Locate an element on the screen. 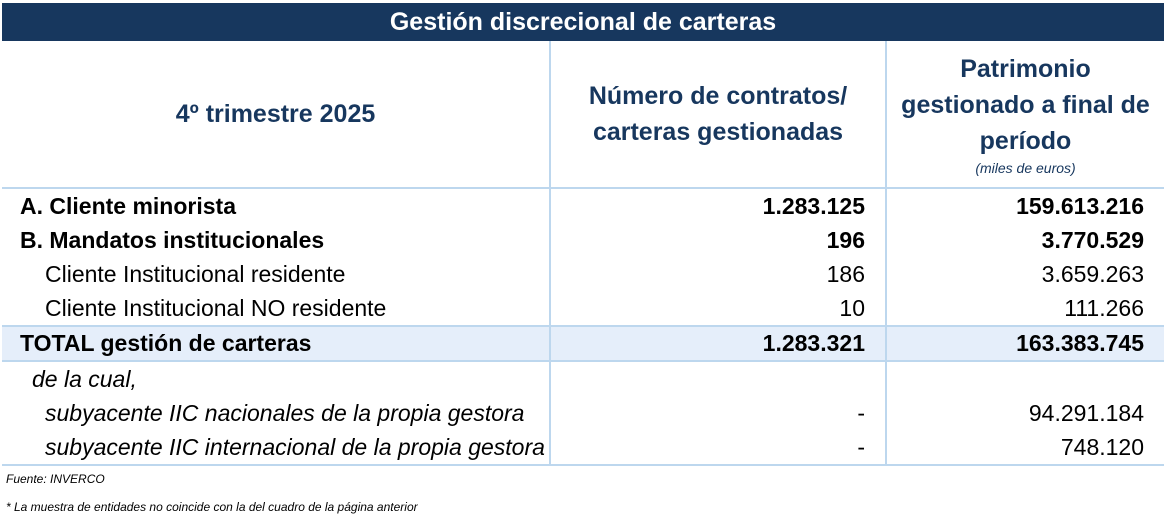 The image size is (1166, 523). row-contracts: 1.283.125 is located at coordinates (717, 205).